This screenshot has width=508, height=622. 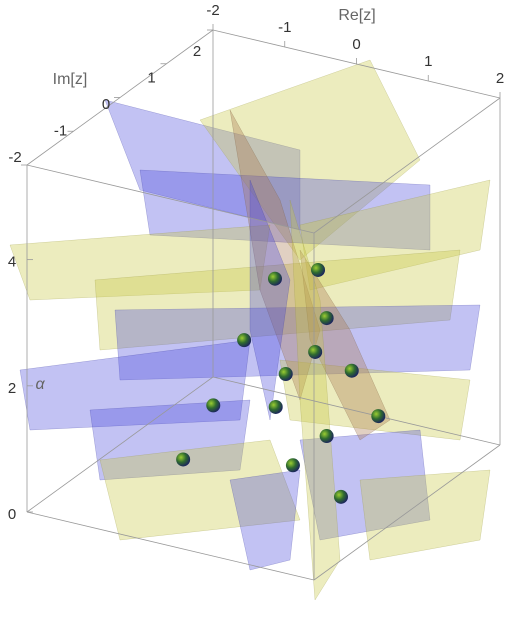 I want to click on x-tick-label: 2, so click(x=500, y=78).